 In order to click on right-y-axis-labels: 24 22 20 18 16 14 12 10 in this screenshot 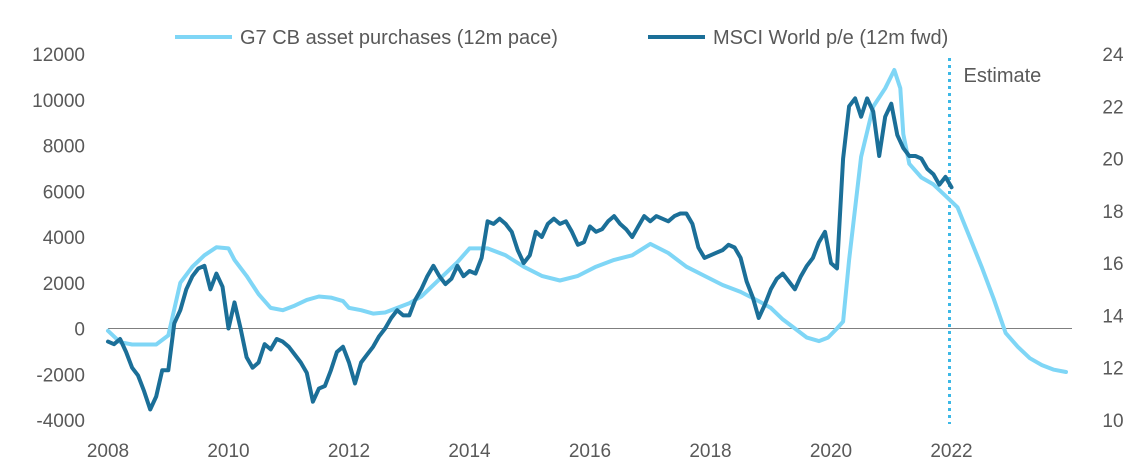, I will do `click(1113, 238)`.